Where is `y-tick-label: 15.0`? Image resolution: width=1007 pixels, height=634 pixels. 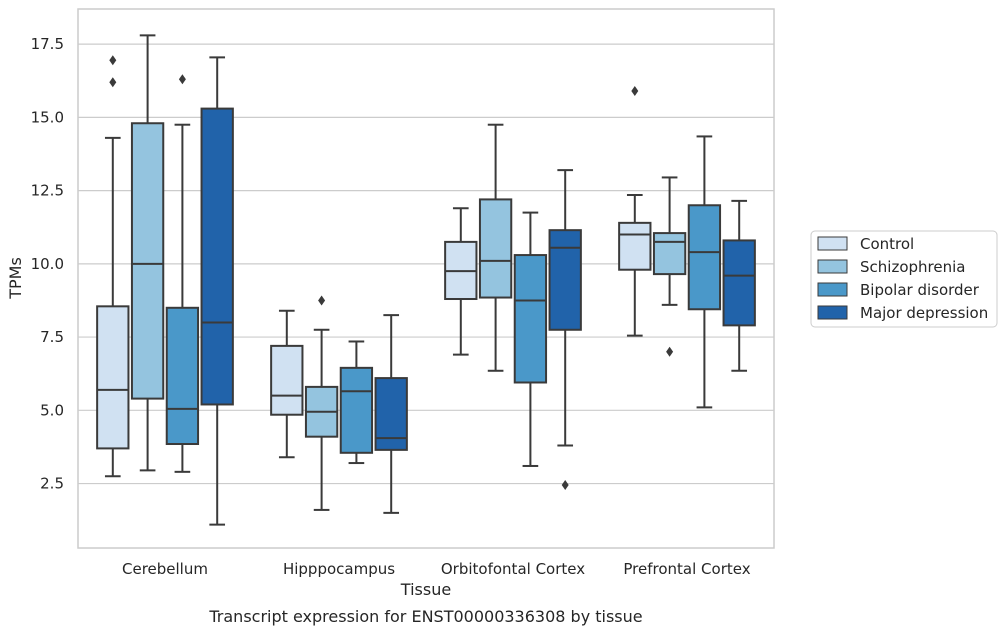
y-tick-label: 15.0 is located at coordinates (47, 117).